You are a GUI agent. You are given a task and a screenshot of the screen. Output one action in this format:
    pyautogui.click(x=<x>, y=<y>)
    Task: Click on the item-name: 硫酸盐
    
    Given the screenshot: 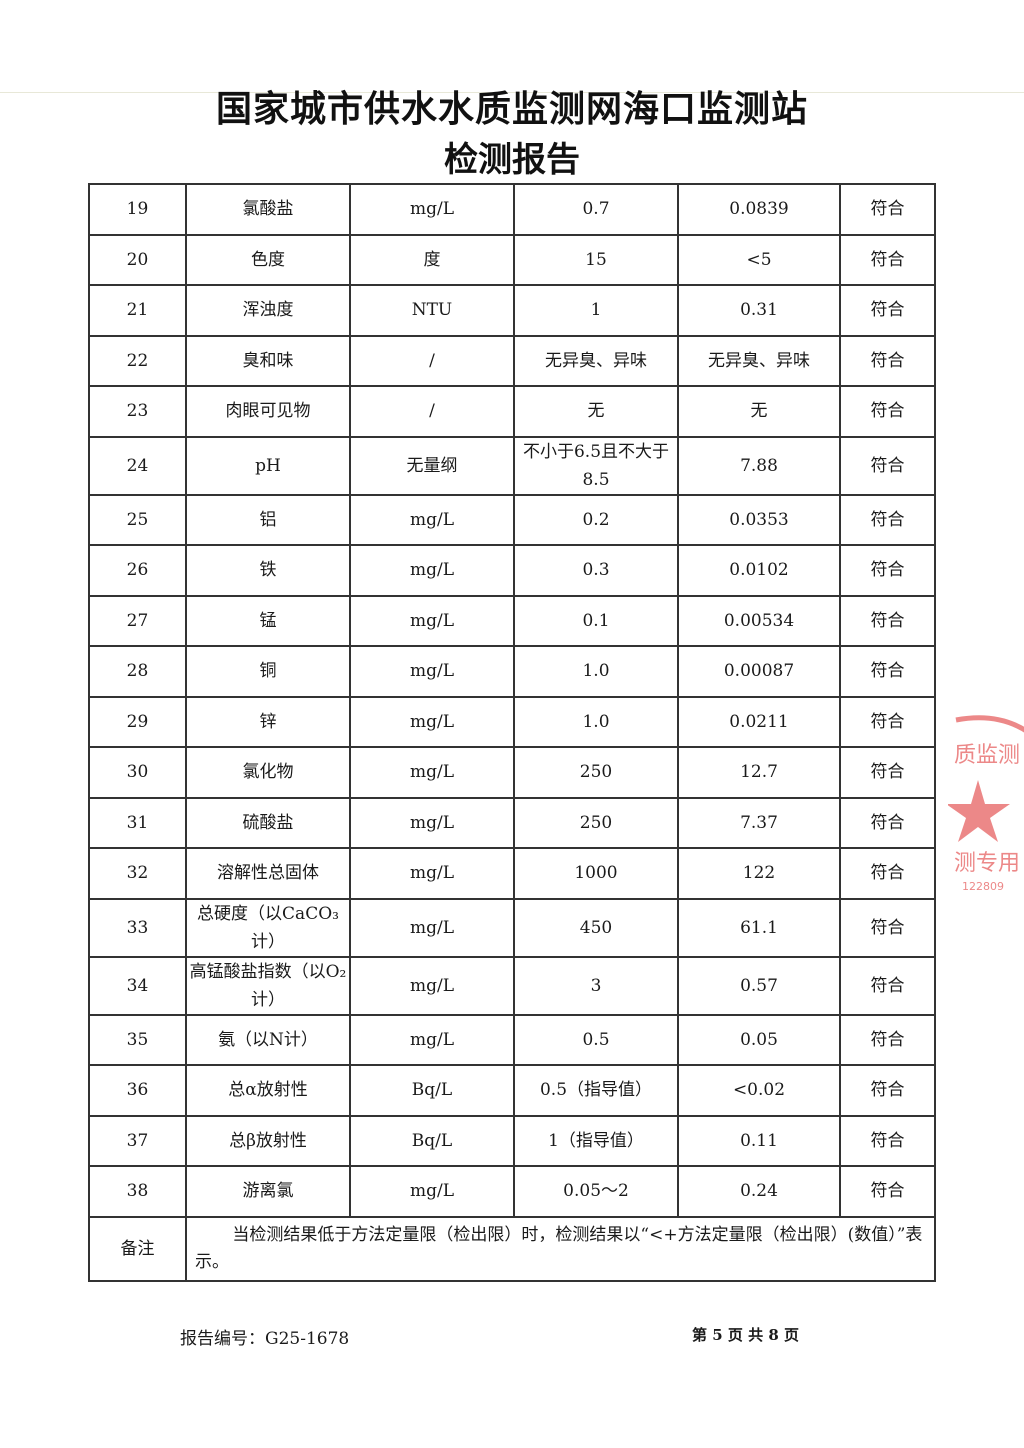 What is the action you would take?
    pyautogui.click(x=268, y=822)
    